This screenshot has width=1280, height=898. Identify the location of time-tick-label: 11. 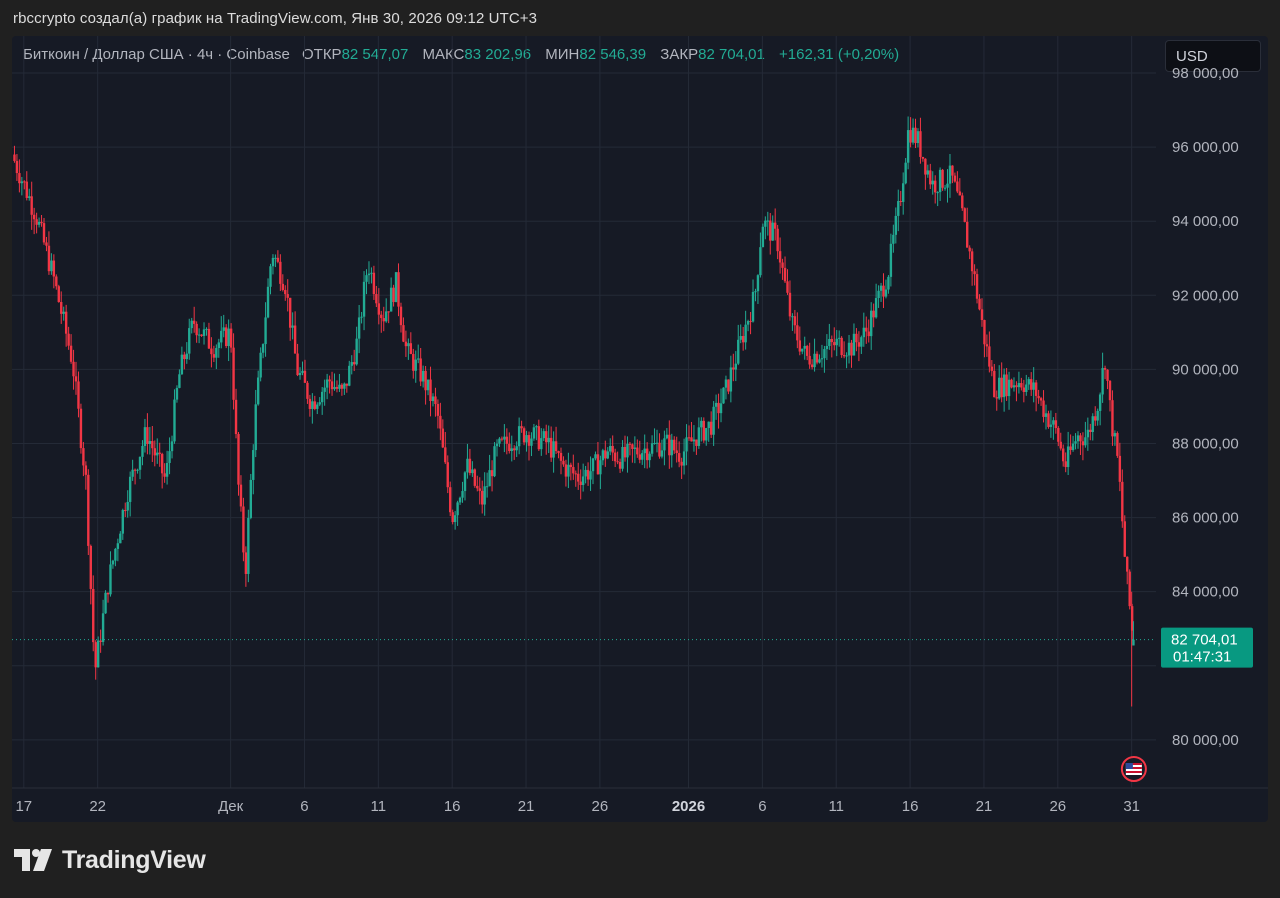
(379, 806).